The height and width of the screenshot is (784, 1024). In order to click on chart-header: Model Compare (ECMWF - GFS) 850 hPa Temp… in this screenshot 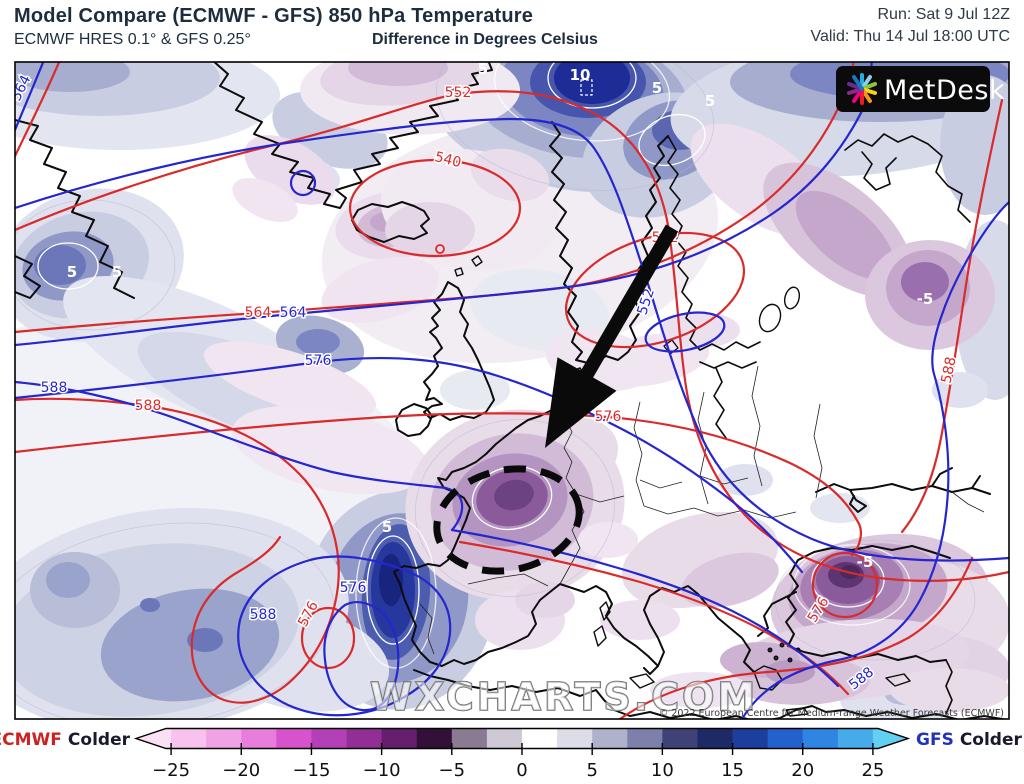, I will do `click(512, 30)`.